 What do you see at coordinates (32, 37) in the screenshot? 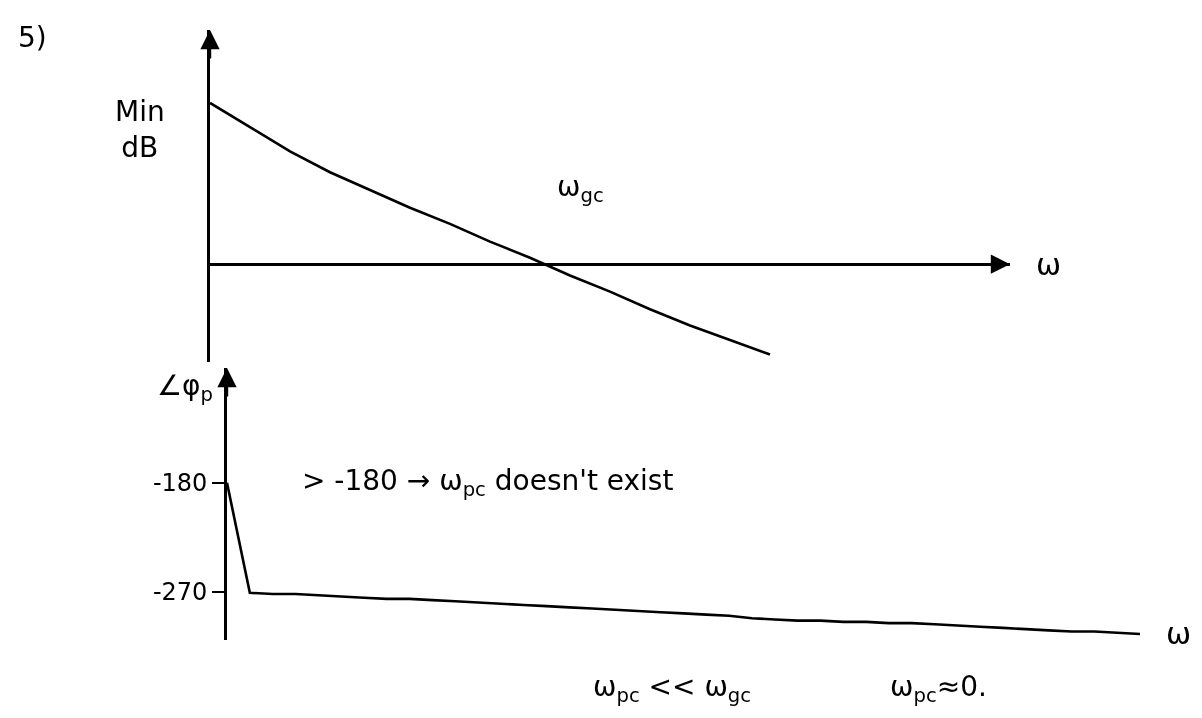
I see `text: 5)` at bounding box center [32, 37].